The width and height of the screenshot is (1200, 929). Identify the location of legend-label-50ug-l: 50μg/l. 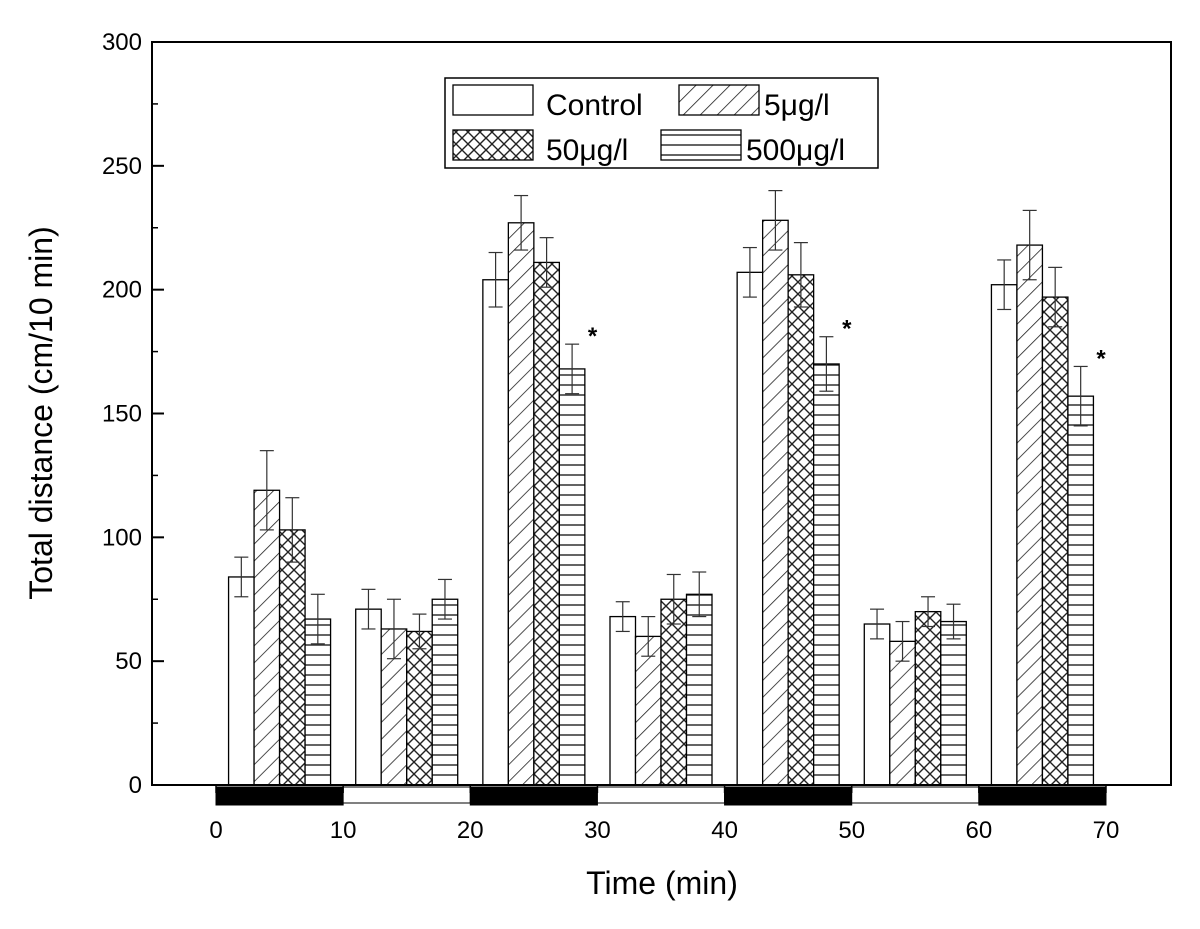
(587, 150).